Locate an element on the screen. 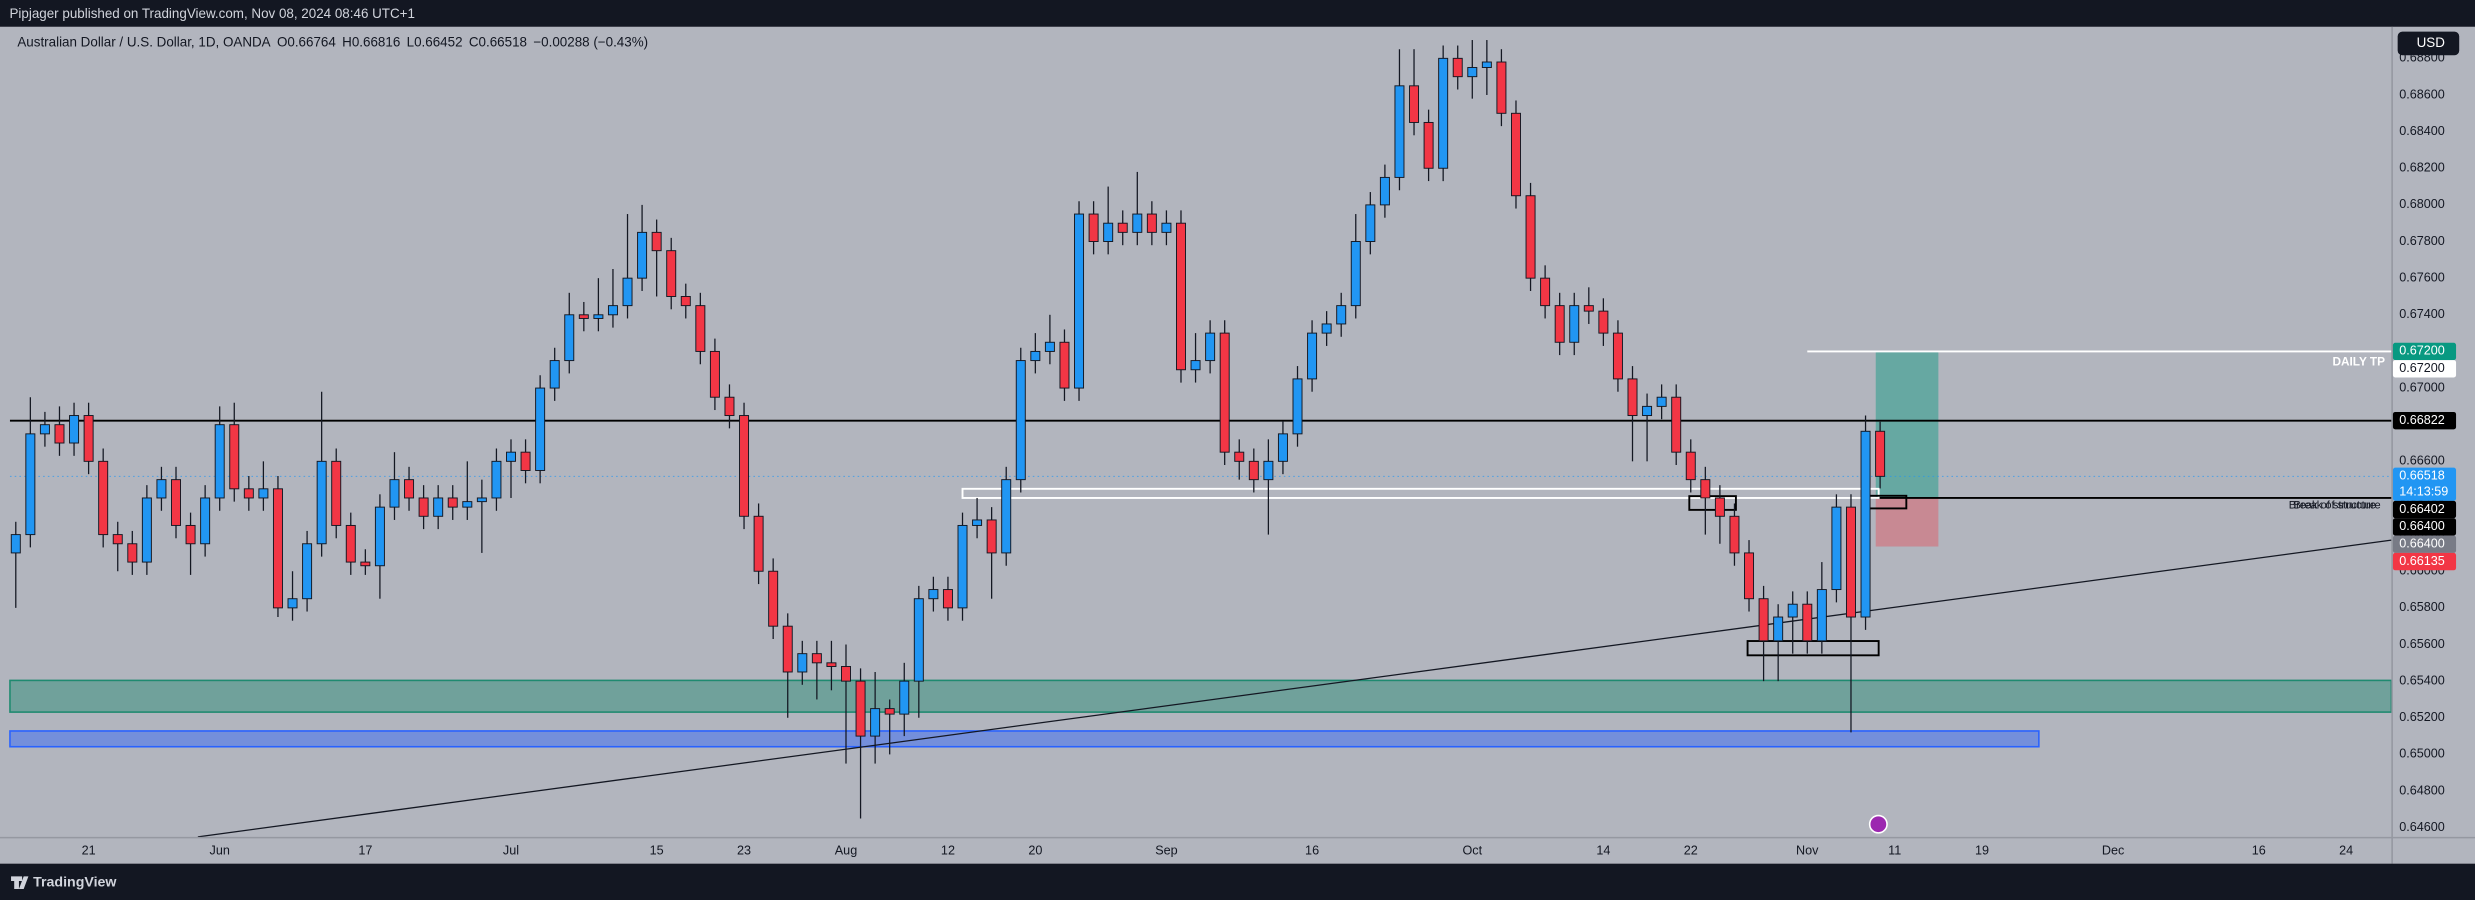 This screenshot has height=900, width=2475. currency: USD is located at coordinates (2431, 42).